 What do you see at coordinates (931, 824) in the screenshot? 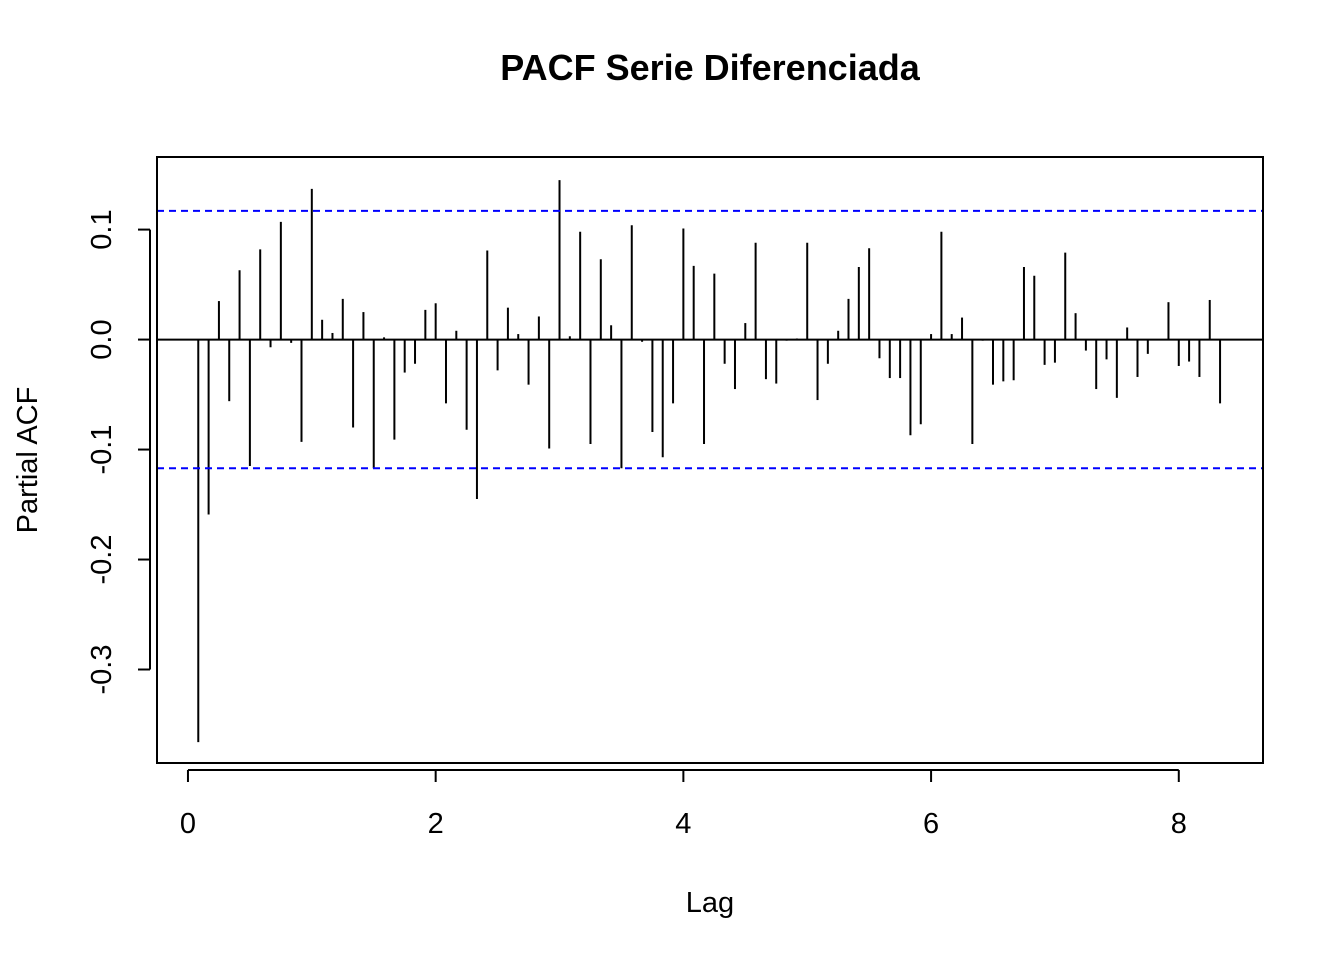
I see `x-tick-label: 6` at bounding box center [931, 824].